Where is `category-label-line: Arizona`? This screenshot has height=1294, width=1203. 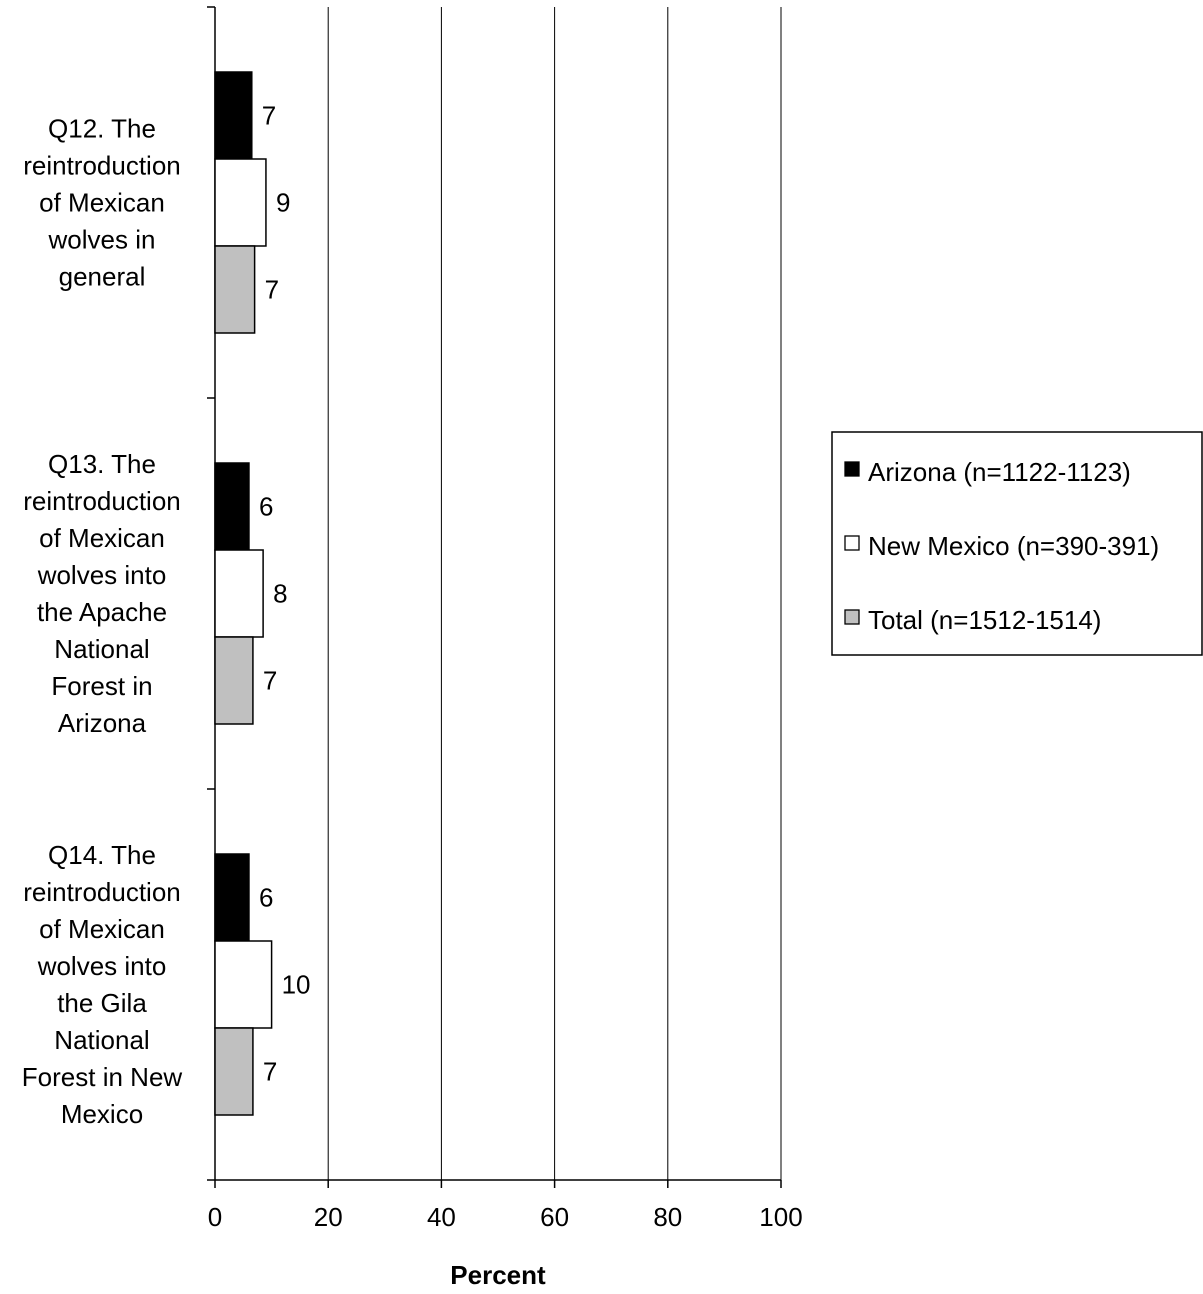 category-label-line: Arizona is located at coordinates (102, 723).